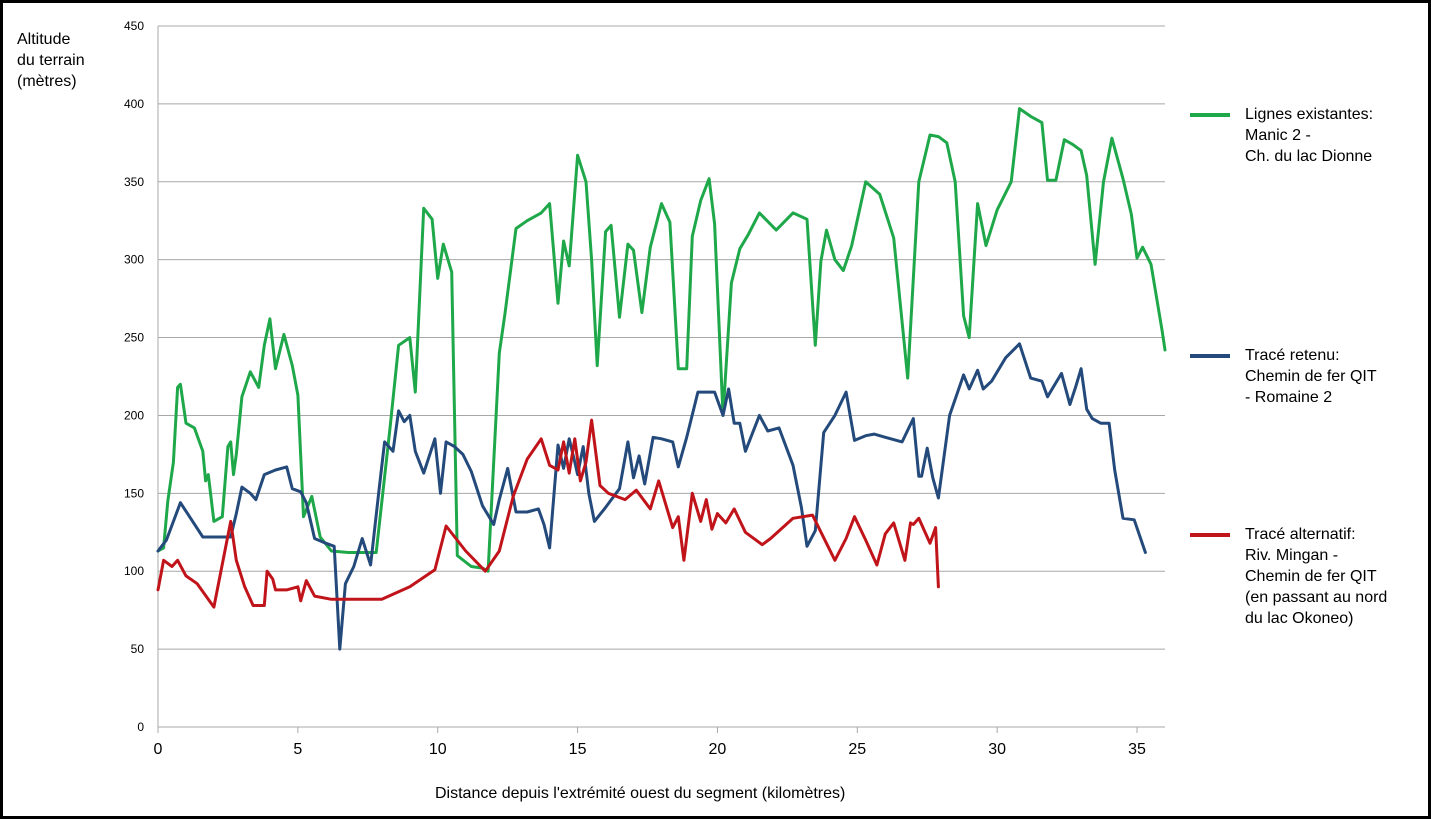  Describe the element at coordinates (134, 260) in the screenshot. I see `y-tick-label: 300` at that location.